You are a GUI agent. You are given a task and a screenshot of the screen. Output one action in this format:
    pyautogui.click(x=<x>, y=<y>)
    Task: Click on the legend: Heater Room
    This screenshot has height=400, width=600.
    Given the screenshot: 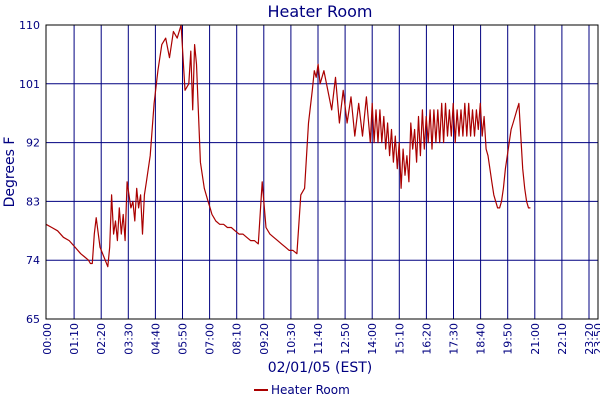 What is the action you would take?
    pyautogui.click(x=302, y=390)
    